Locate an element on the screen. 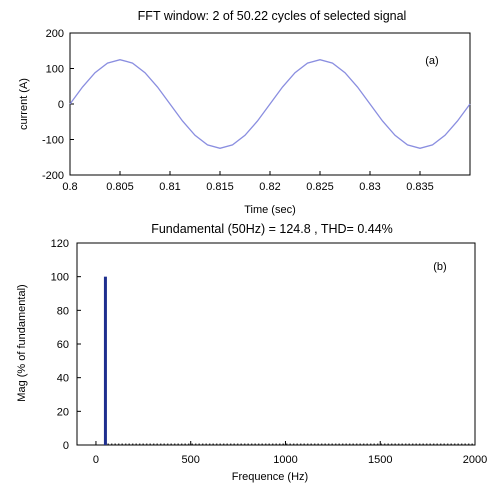 This screenshot has height=486, width=493. panel-b-y-ticks: 120 100 80 60 40 20 0 is located at coordinates (66, 345).